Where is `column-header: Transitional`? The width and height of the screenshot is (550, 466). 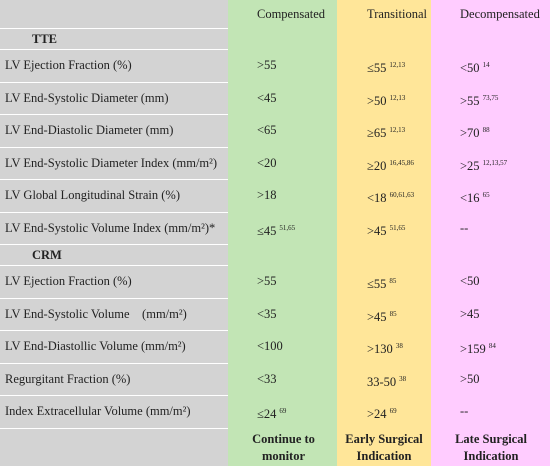
column-header: Transitional is located at coordinates (397, 14).